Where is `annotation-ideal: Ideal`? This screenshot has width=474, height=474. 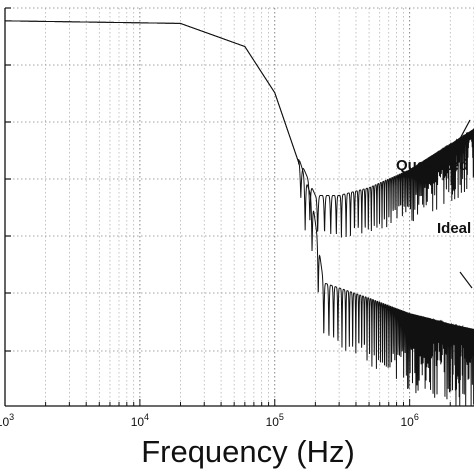 annotation-ideal: Ideal is located at coordinates (454, 228).